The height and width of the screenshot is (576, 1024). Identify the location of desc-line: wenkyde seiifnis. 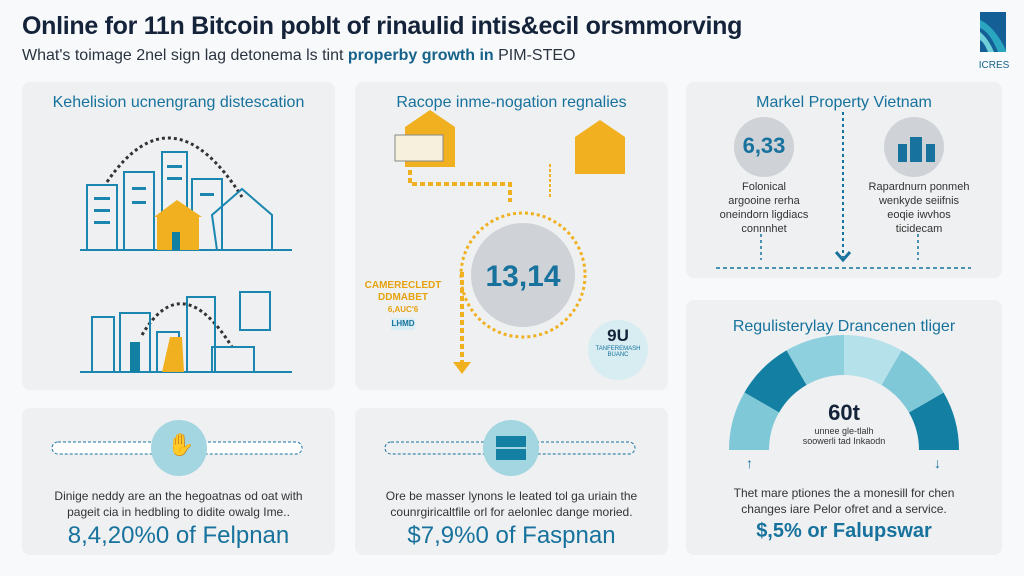
(919, 201).